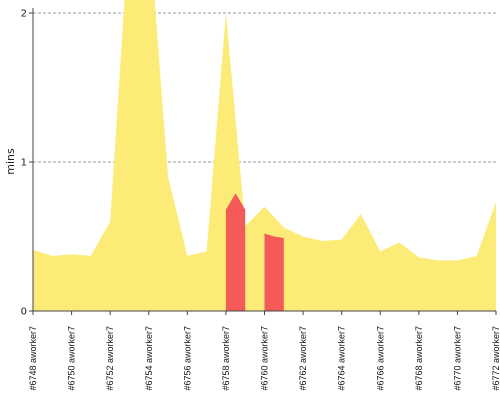  What do you see at coordinates (265, 358) in the screenshot?
I see `x-tick-label: #6760 aworker7` at bounding box center [265, 358].